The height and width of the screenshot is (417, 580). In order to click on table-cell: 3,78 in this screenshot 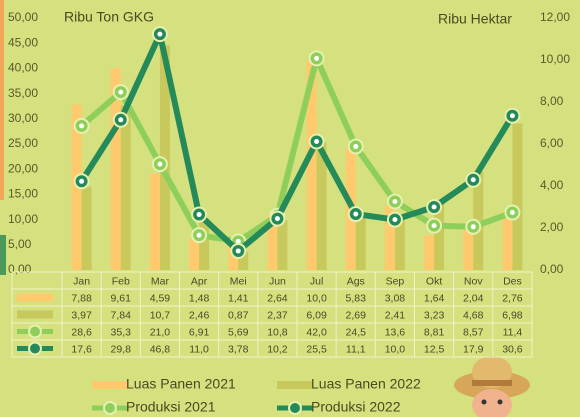, I will do `click(238, 349)`.